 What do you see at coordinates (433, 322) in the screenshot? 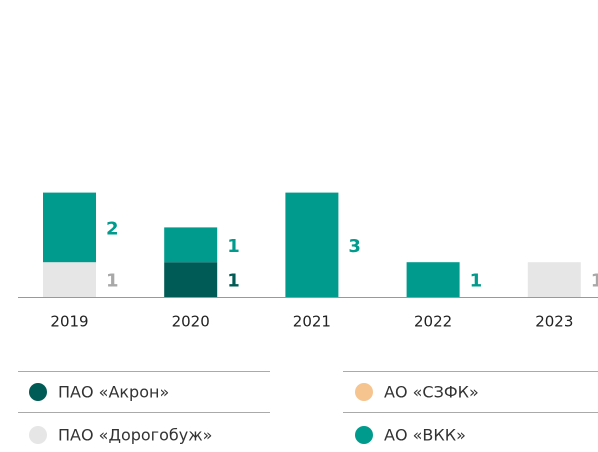
I see `x-tick-label: 2022` at bounding box center [433, 322].